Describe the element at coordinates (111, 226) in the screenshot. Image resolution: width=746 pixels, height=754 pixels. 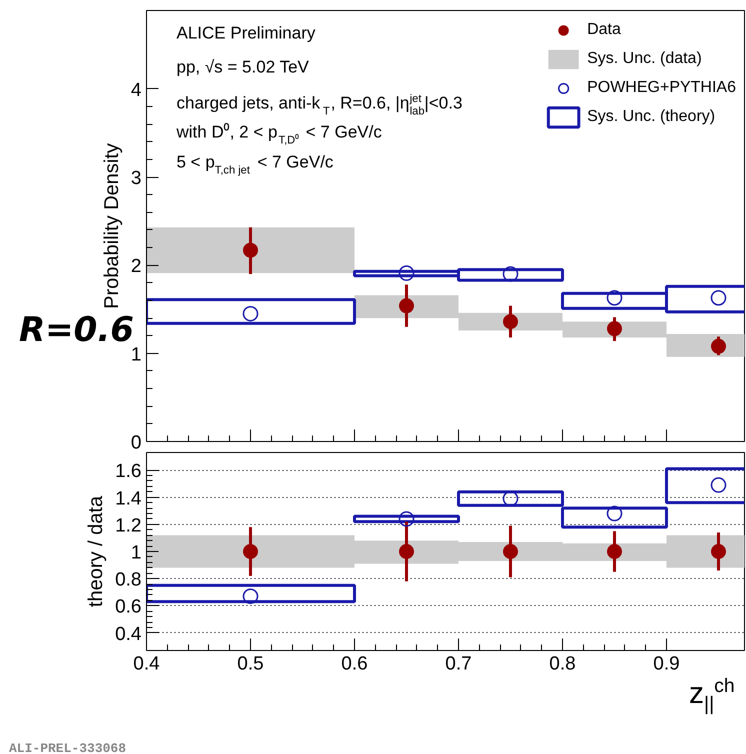
I see `y-axis-title: Probability Density` at that location.